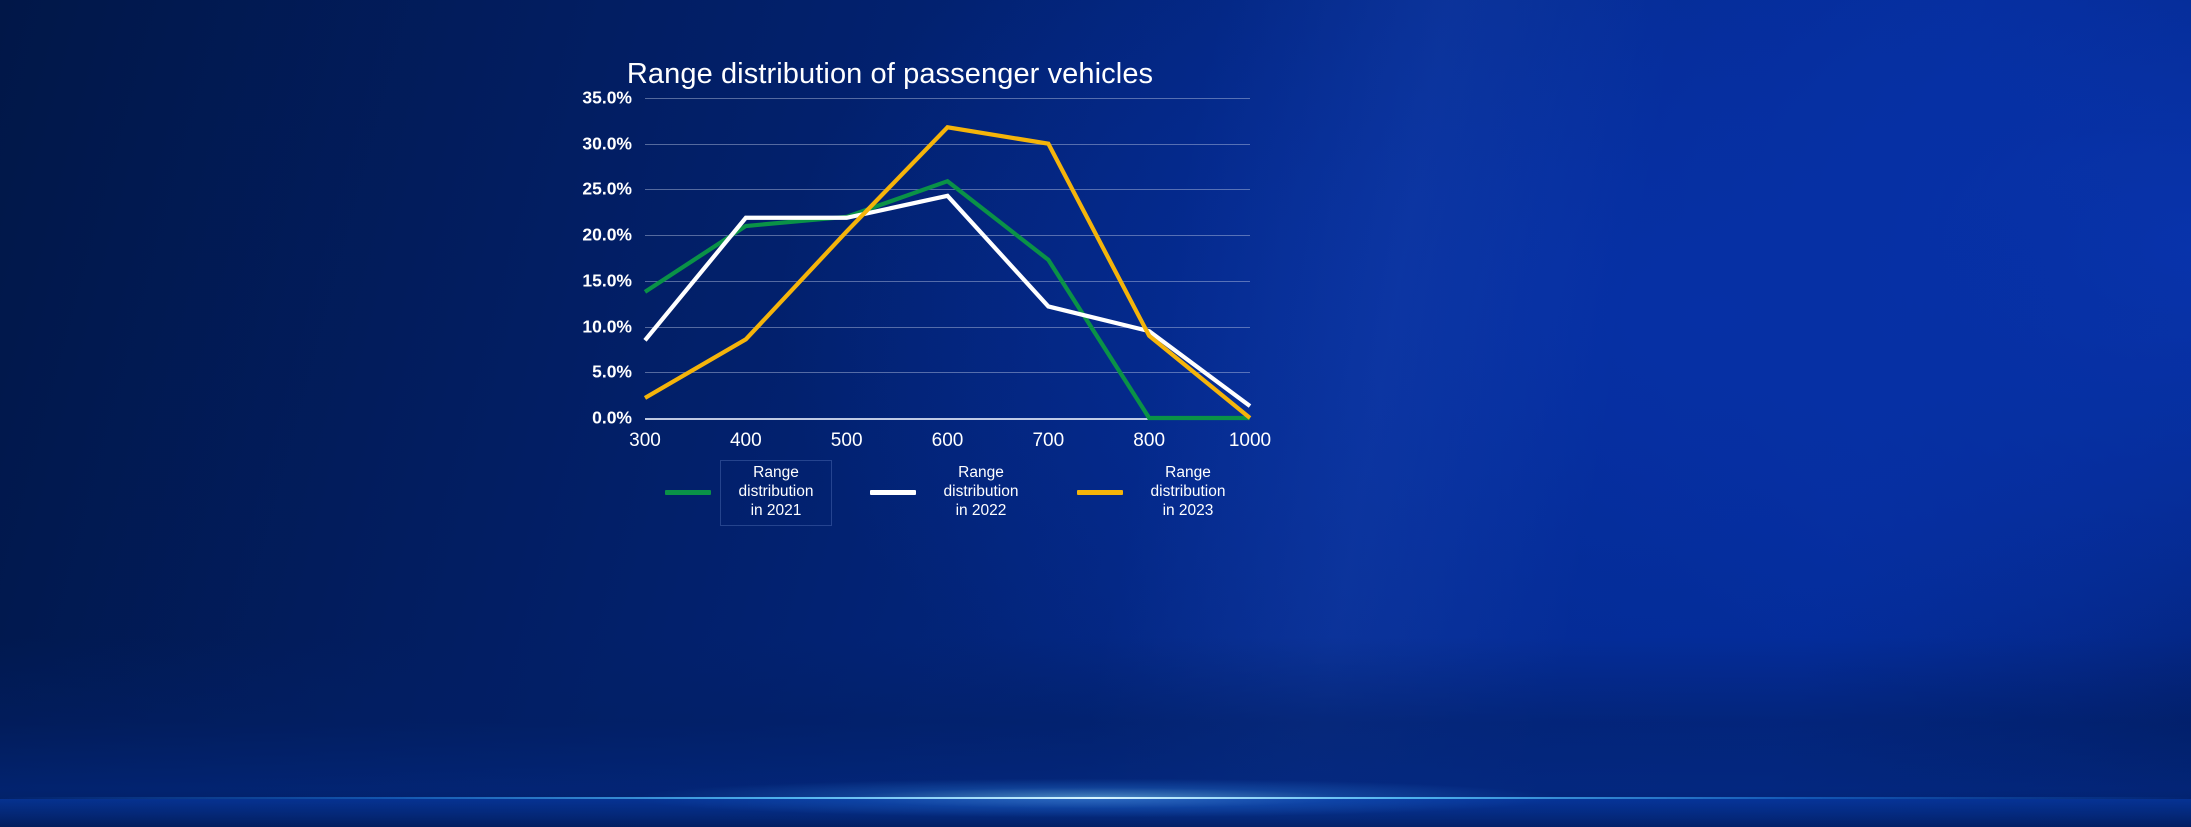 The width and height of the screenshot is (2191, 827). What do you see at coordinates (607, 280) in the screenshot?
I see `y-axis-tick-label: 15.0%` at bounding box center [607, 280].